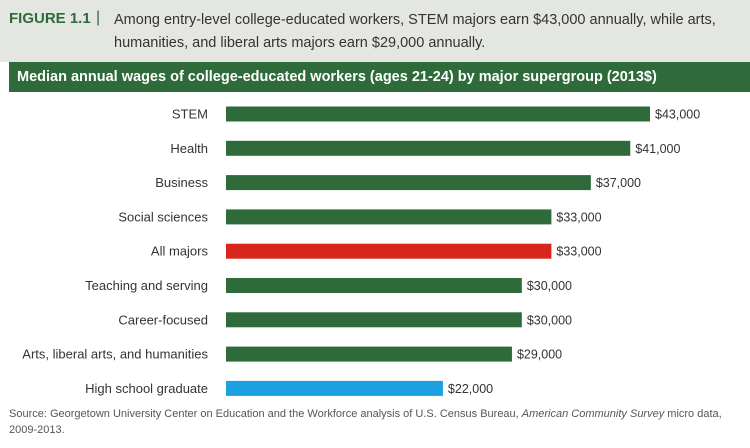 This screenshot has width=750, height=448. I want to click on source-survey-name: American Community Survey, so click(593, 414).